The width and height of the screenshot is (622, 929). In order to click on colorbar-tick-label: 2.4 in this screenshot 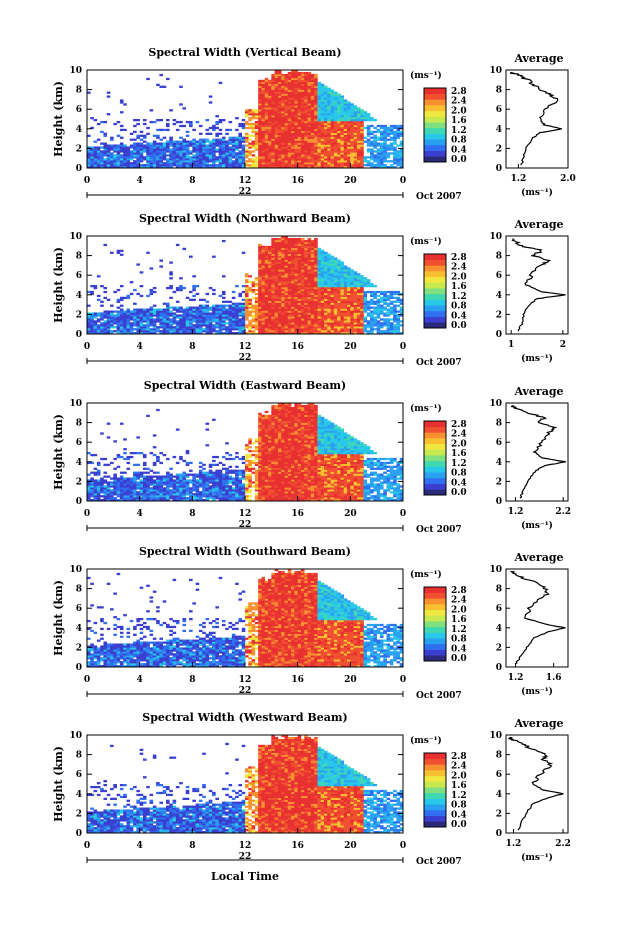, I will do `click(459, 268)`.